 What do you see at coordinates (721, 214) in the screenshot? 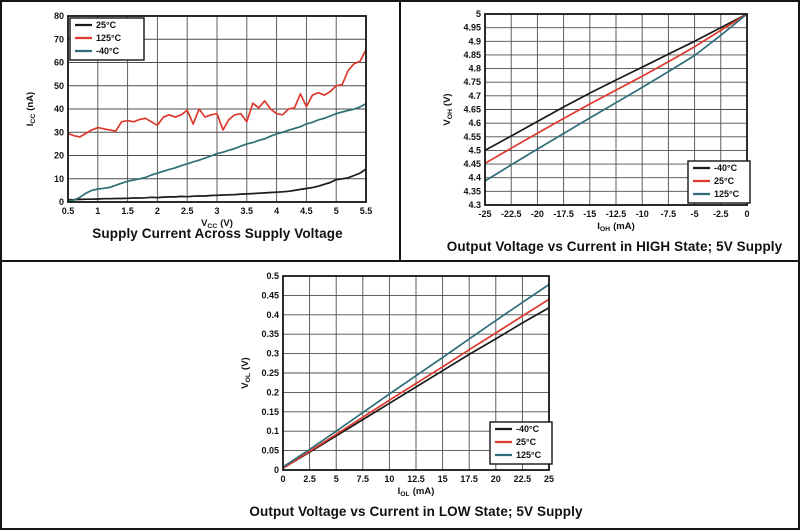
I see `x-tick-label: -2.5` at bounding box center [721, 214].